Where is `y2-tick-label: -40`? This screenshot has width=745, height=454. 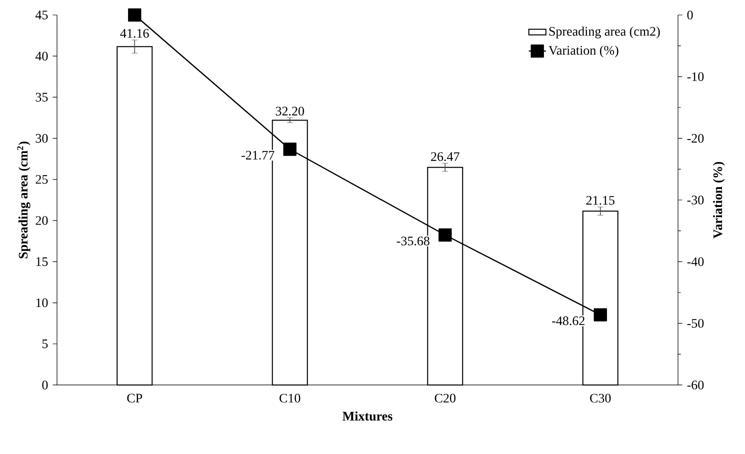 y2-tick-label: -40 is located at coordinates (695, 261).